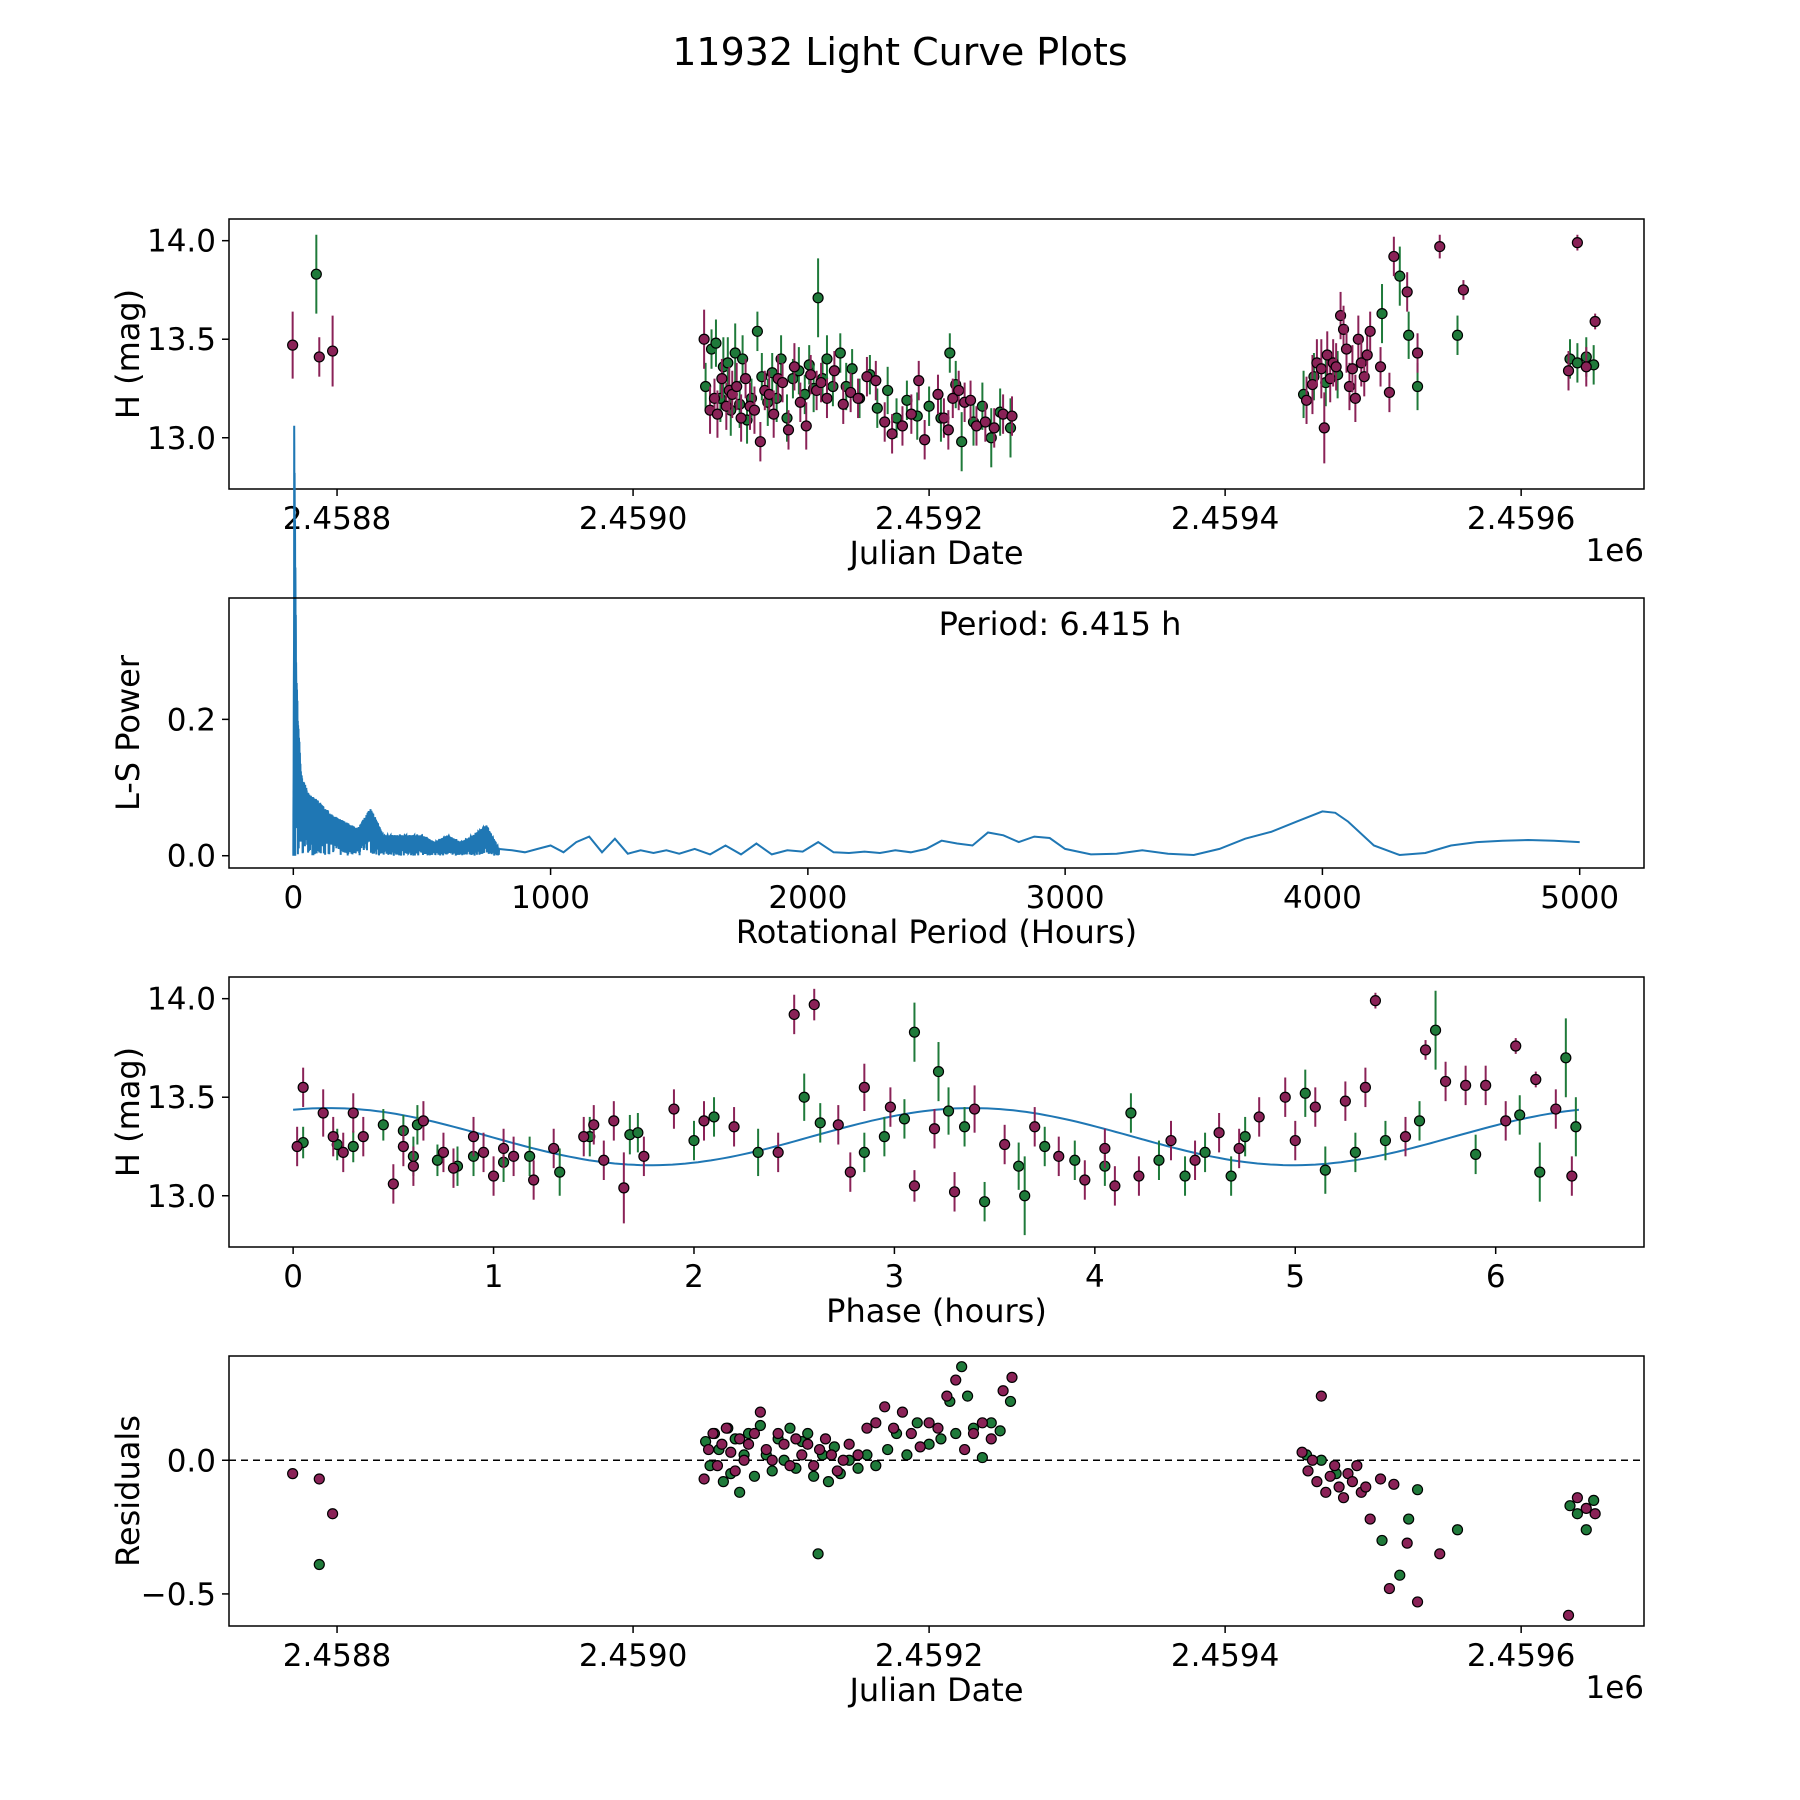 The width and height of the screenshot is (1800, 1800). Describe the element at coordinates (337, 1656) in the screenshot. I see `x-tick-label: 2.4588` at that location.